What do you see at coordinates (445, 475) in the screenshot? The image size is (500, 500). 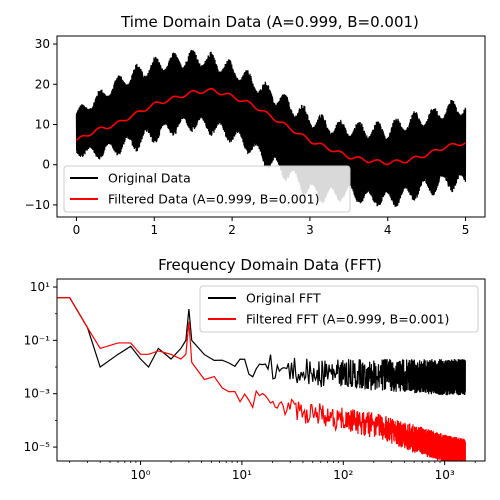 I see `plot2-xtick-label: 10³` at bounding box center [445, 475].